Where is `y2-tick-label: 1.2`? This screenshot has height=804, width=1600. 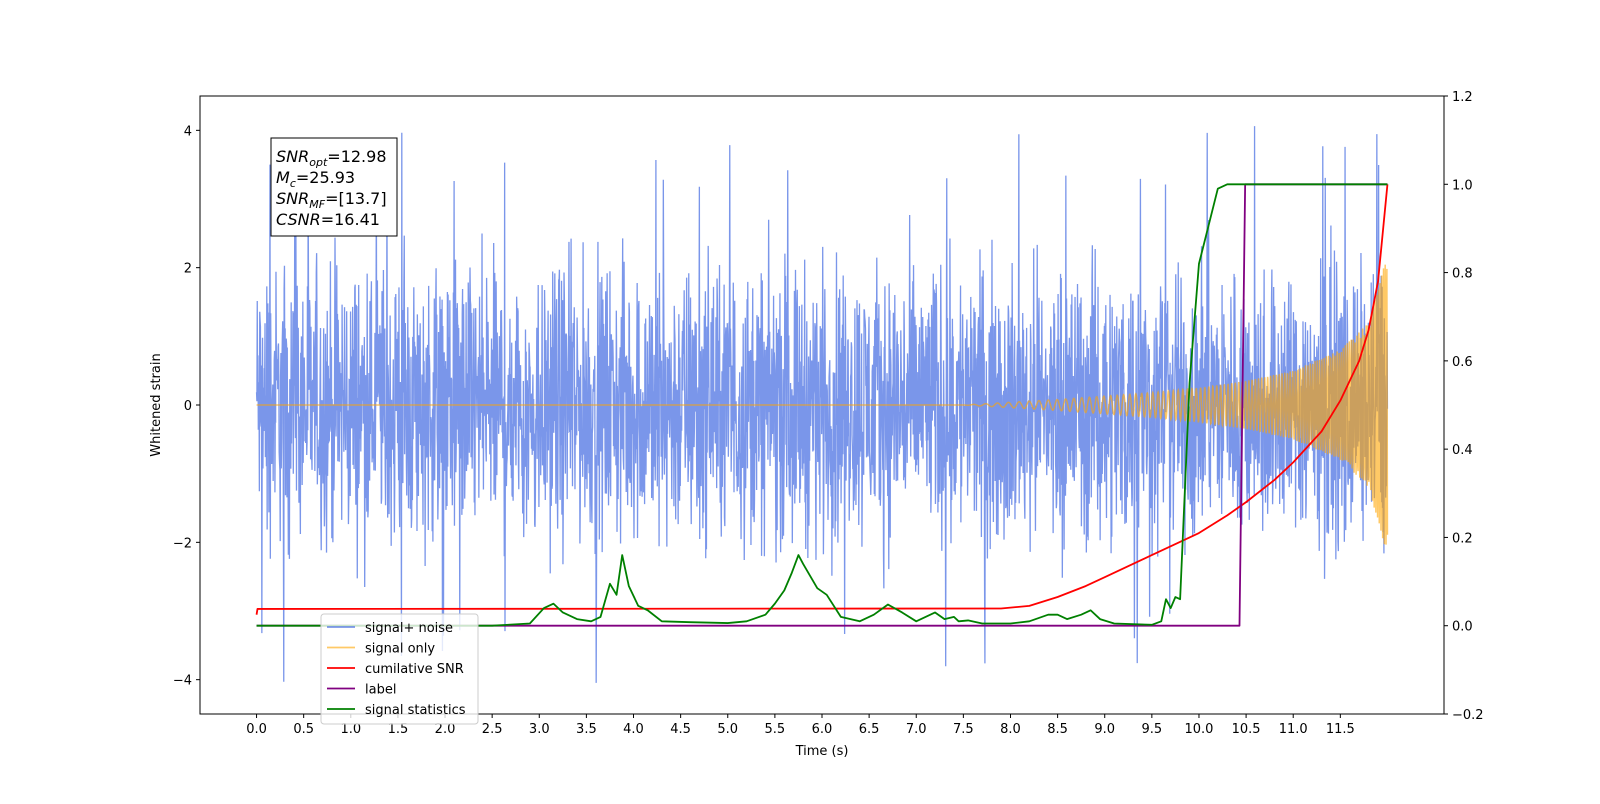
y2-tick-label: 1.2 is located at coordinates (1462, 97).